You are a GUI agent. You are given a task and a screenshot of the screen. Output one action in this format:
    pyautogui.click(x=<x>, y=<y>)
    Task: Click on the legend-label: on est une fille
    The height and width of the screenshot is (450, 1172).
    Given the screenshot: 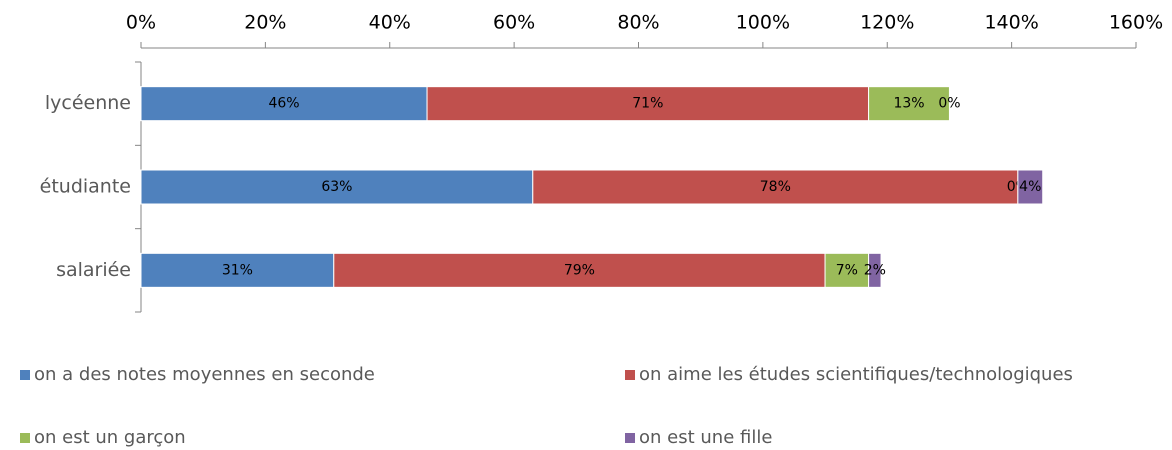 What is the action you would take?
    pyautogui.click(x=705, y=437)
    